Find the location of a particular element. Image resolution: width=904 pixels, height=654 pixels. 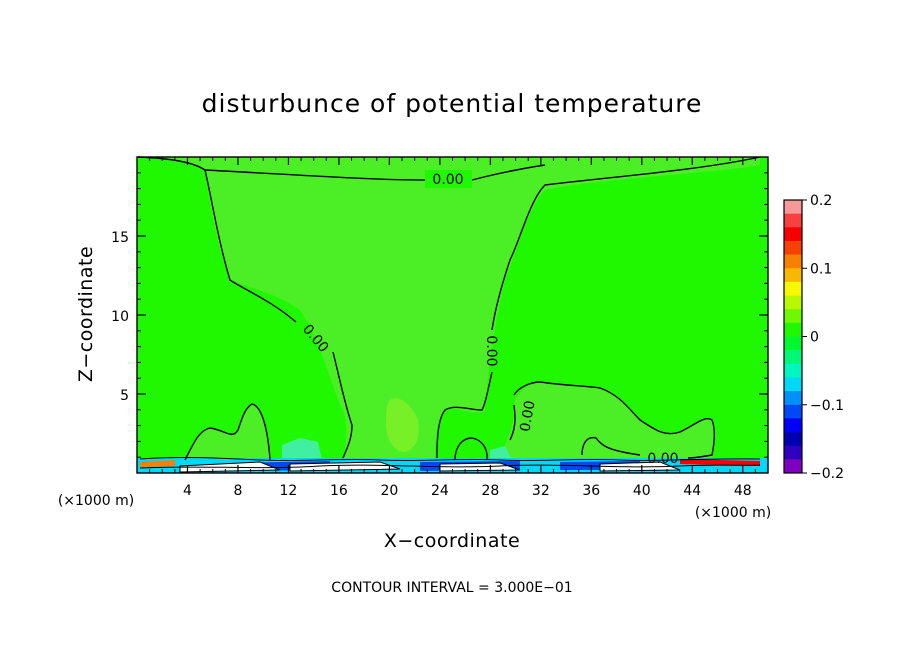

contour-interval-footer: CONTOUR INTERVAL = 3.000E−01 is located at coordinates (451, 588).